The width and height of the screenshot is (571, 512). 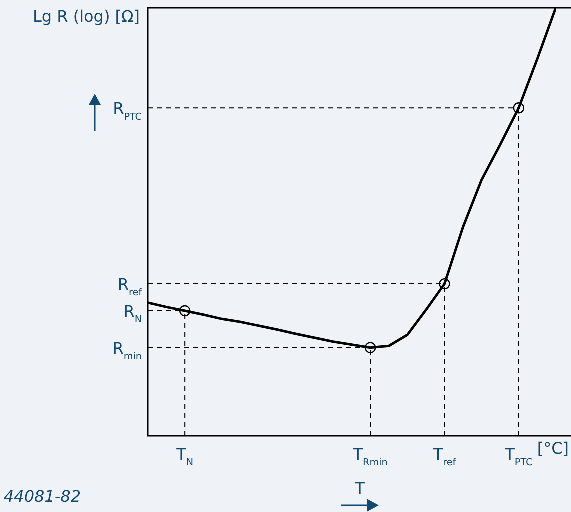 I want to click on y-axis-title: Lg R (log) [Ω], so click(x=86, y=16).